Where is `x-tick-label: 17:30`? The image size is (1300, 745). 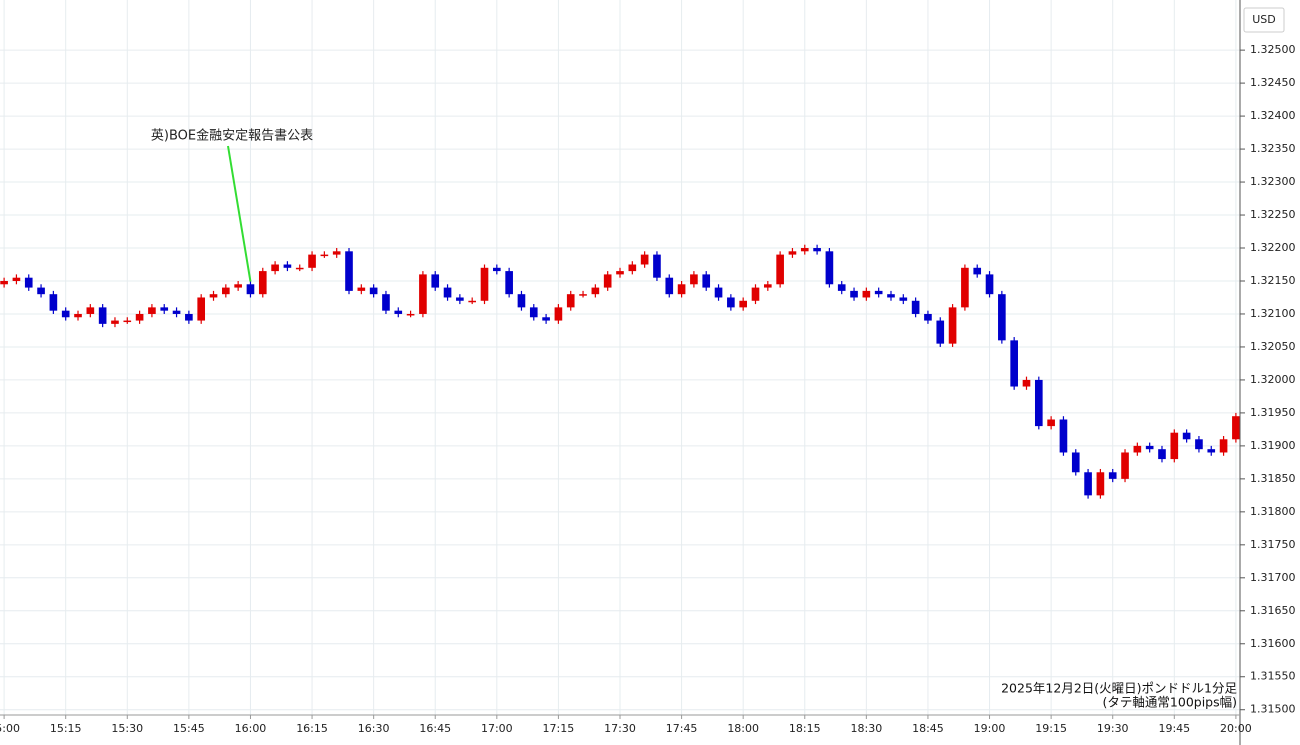
x-tick-label: 17:30 is located at coordinates (620, 728).